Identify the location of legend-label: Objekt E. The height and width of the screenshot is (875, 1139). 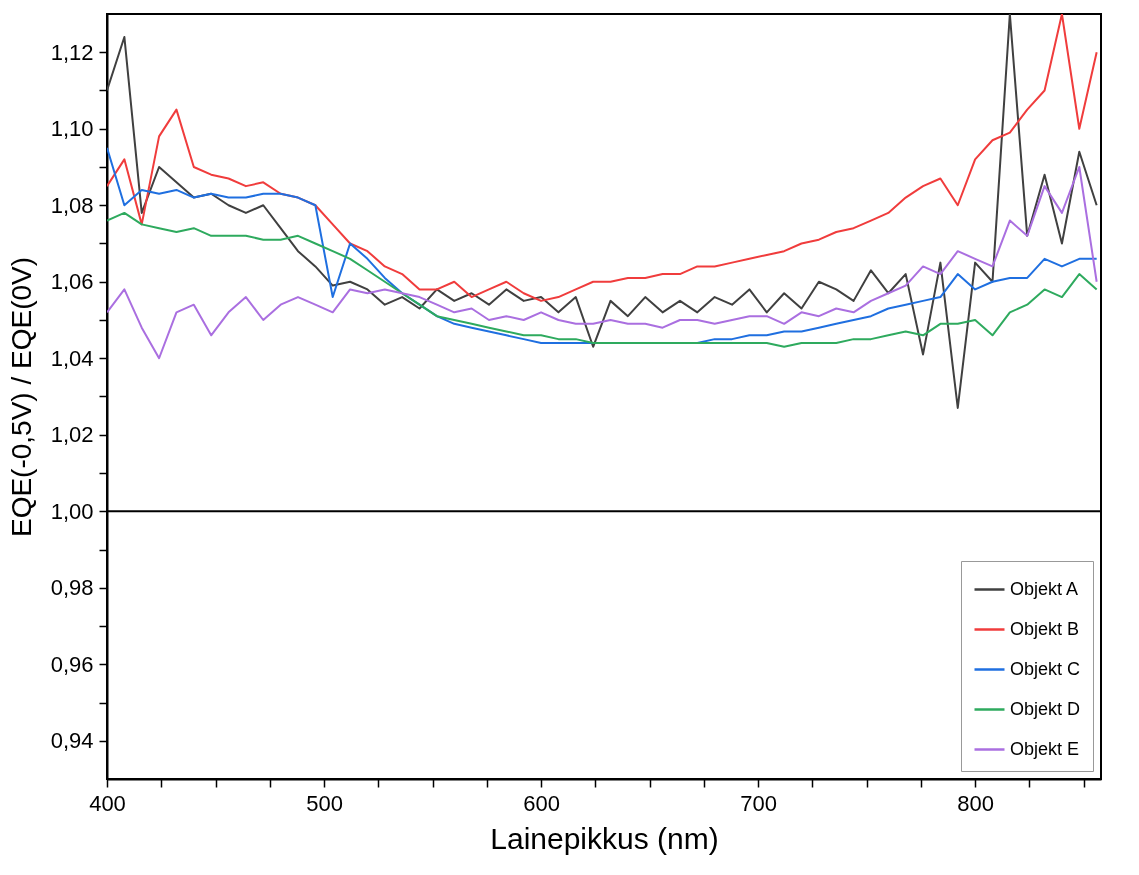
(1045, 748).